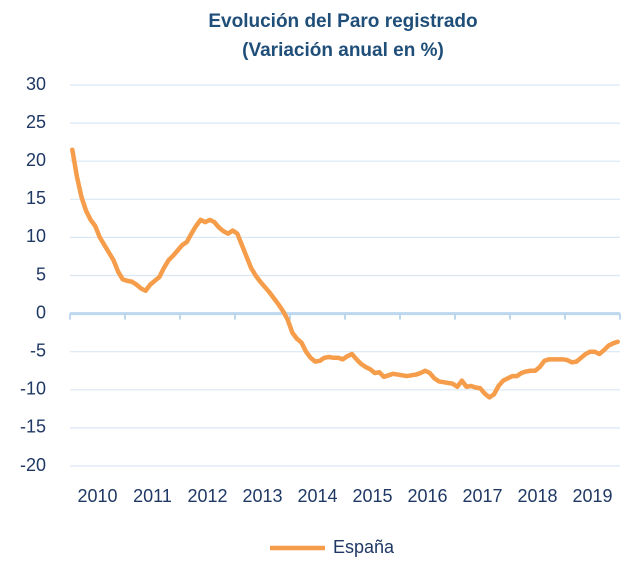 The height and width of the screenshot is (561, 642). What do you see at coordinates (152, 496) in the screenshot?
I see `x-tick-label: 2011` at bounding box center [152, 496].